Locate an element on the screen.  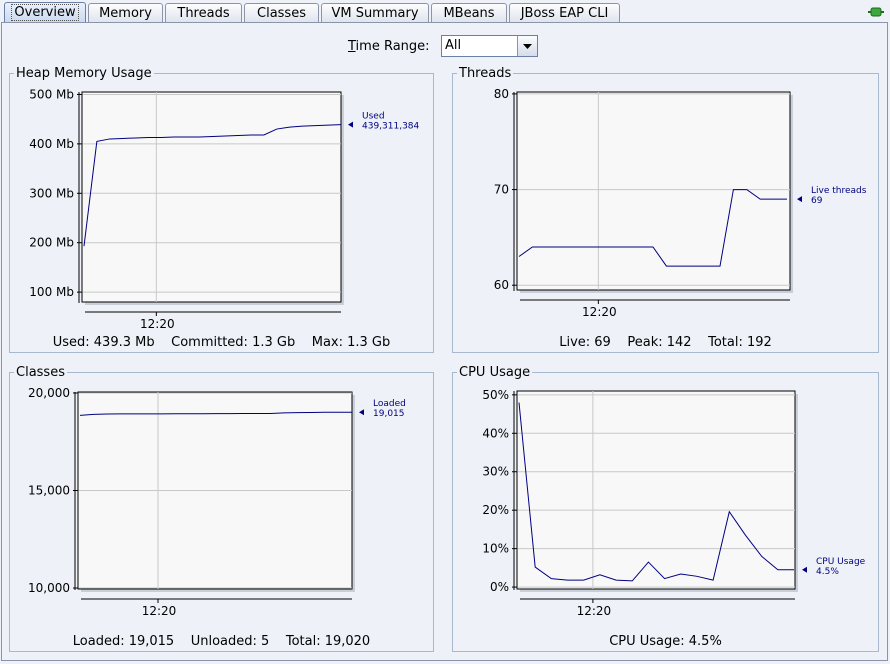
threads-peak-text: Peak: 142 is located at coordinates (659, 342).